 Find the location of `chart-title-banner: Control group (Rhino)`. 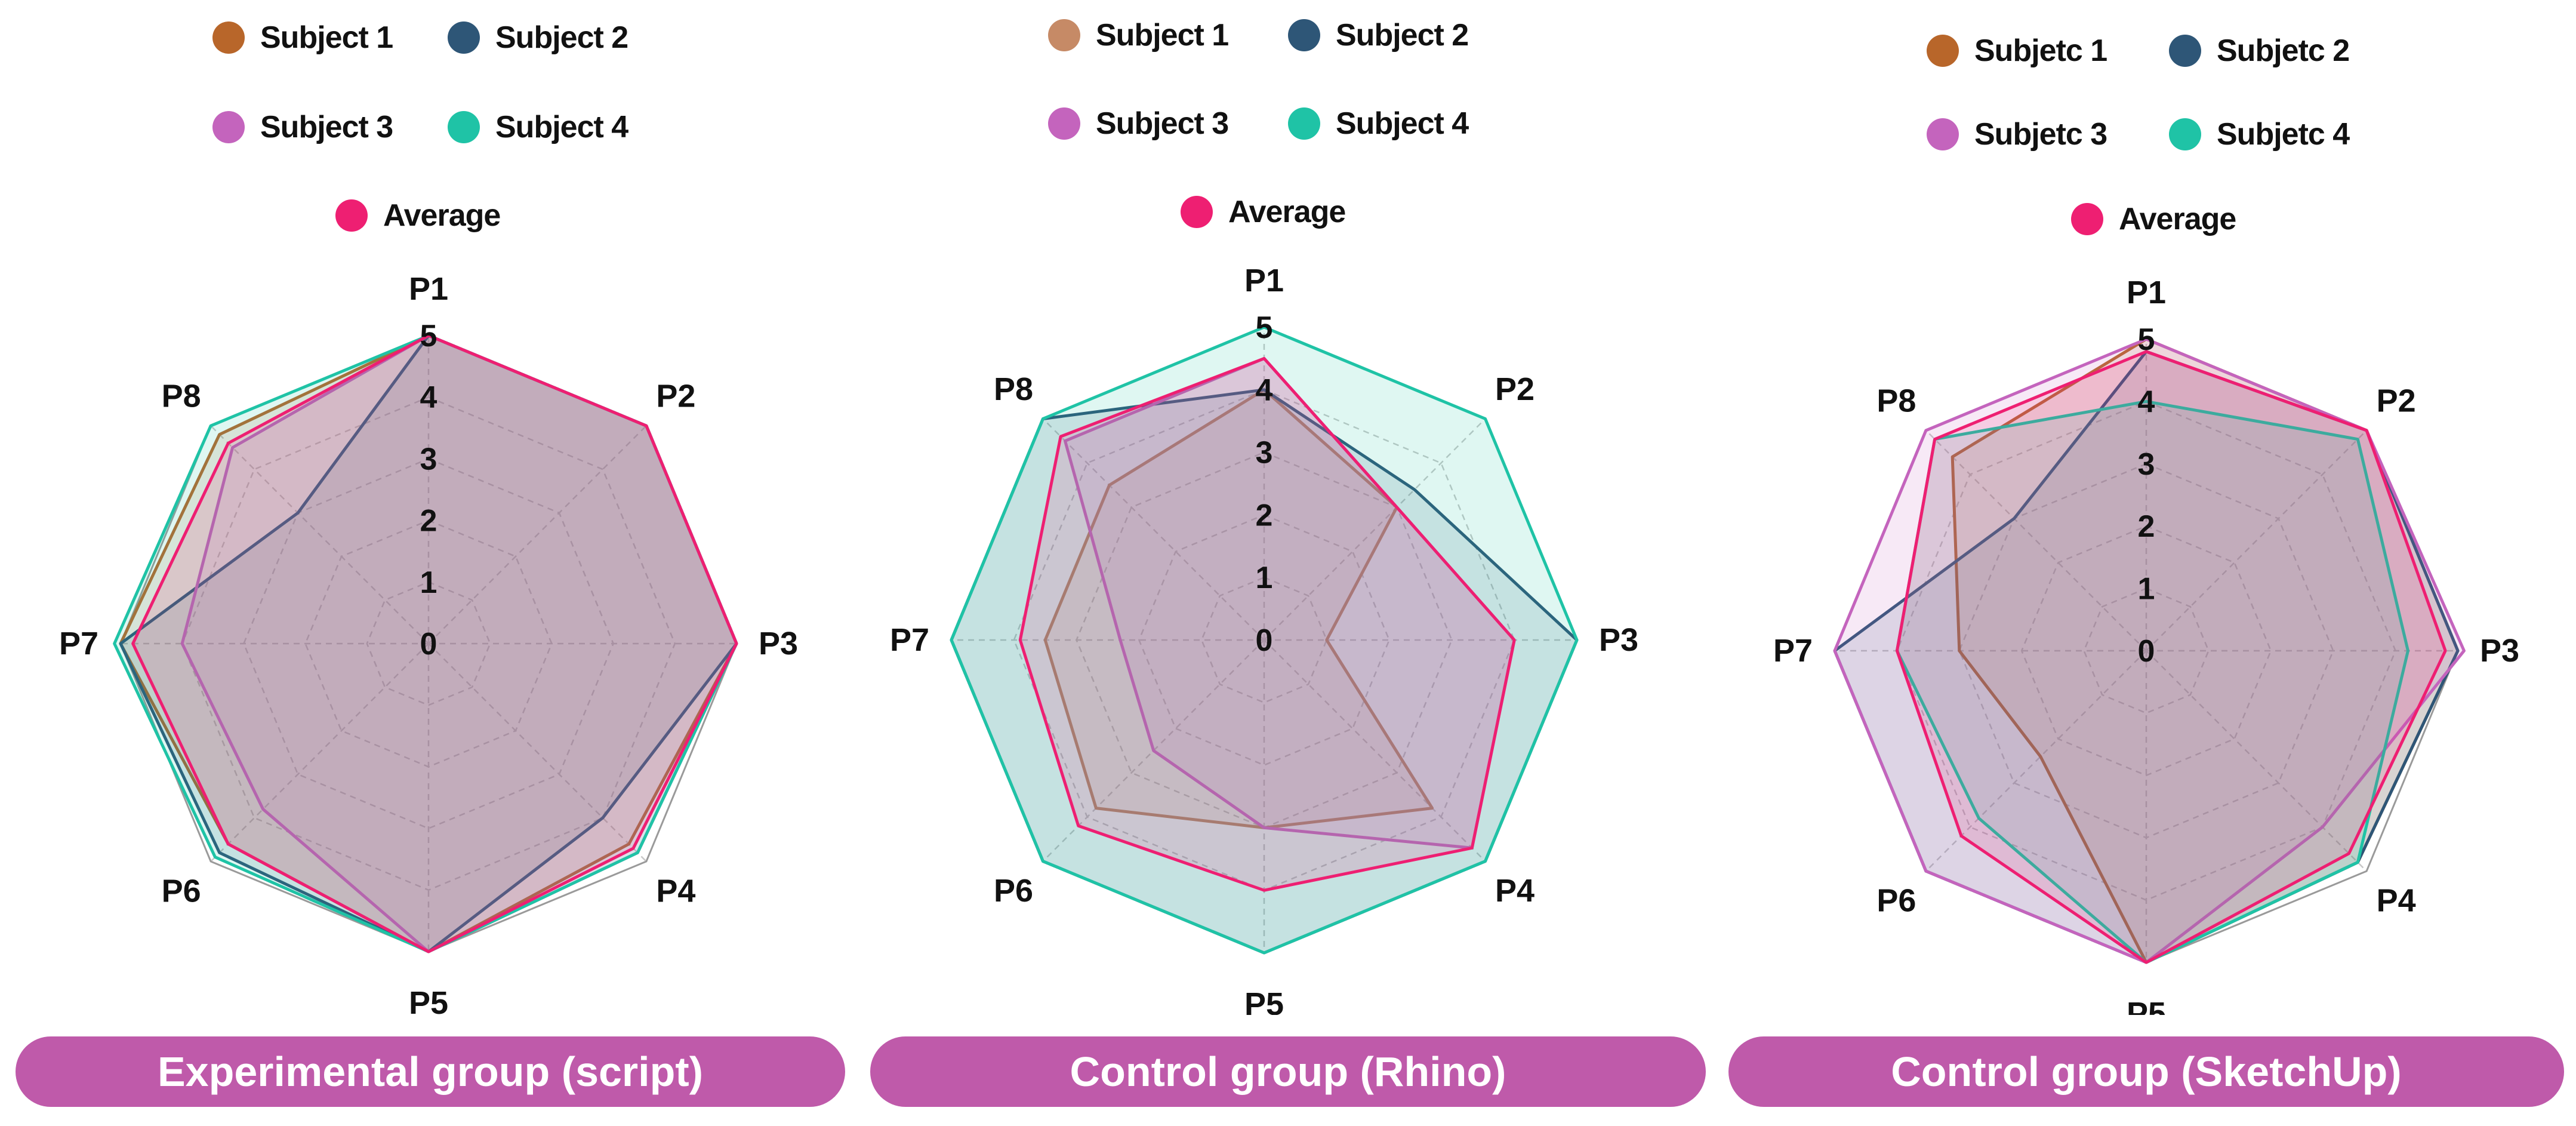

chart-title-banner: Control group (Rhino) is located at coordinates (1288, 1071).